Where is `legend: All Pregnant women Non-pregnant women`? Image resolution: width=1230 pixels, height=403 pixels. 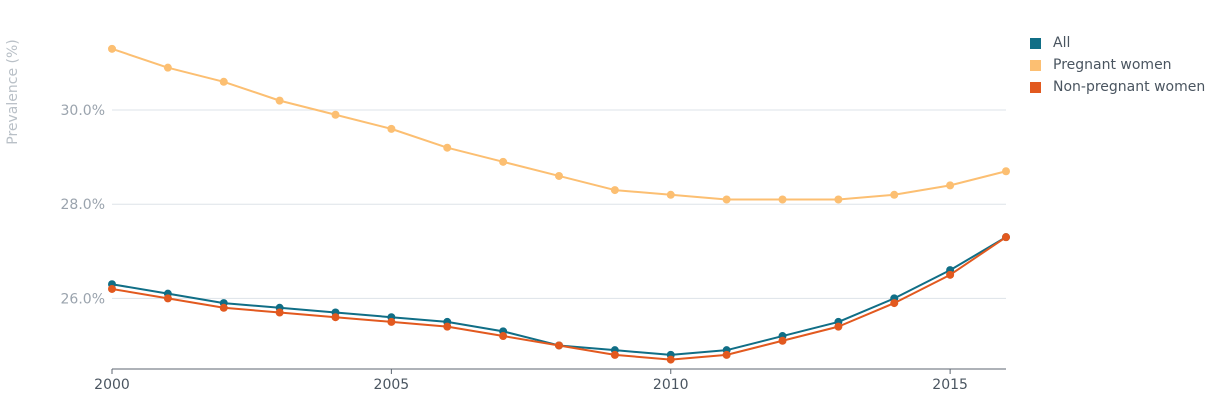
legend: All Pregnant women Non-pregnant women is located at coordinates (1117, 65).